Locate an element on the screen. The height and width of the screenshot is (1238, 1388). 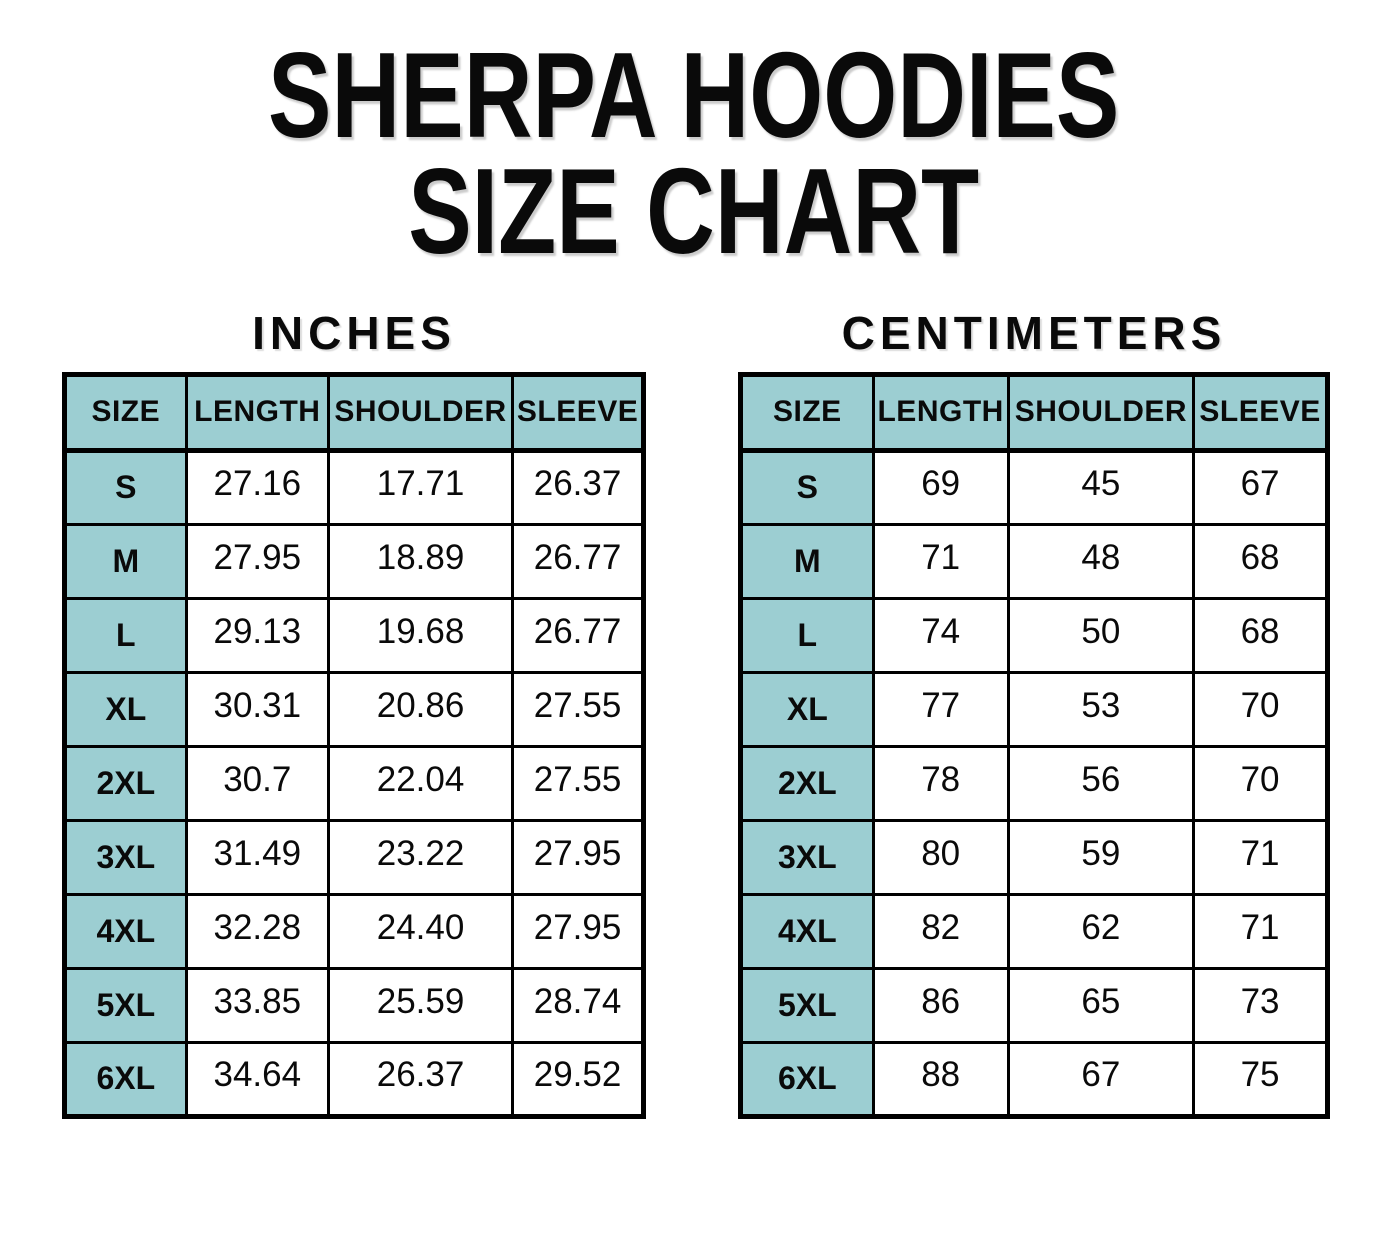
length-cell: 30.7 is located at coordinates (257, 783).